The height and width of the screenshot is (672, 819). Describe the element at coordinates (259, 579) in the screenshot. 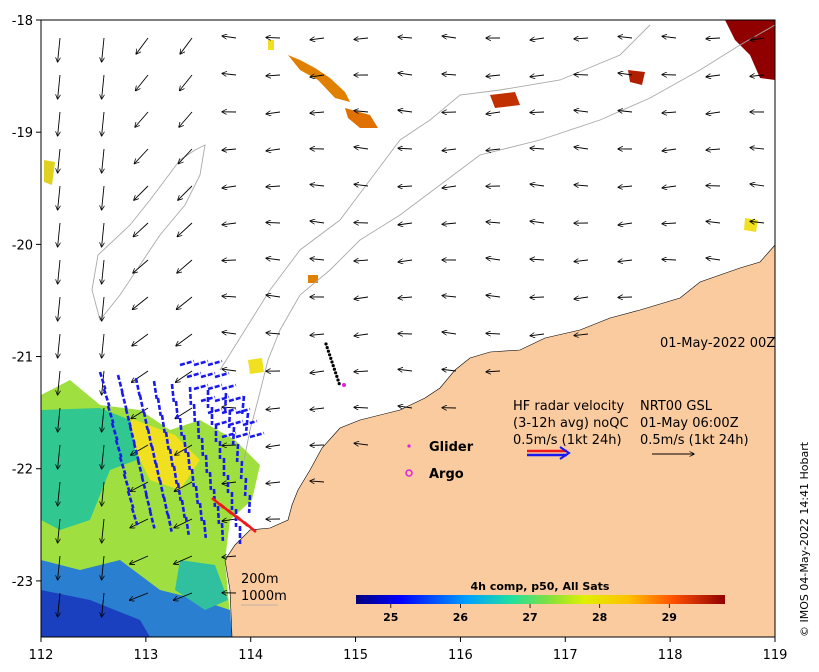

I see `isobath-200m-label: 200m` at that location.